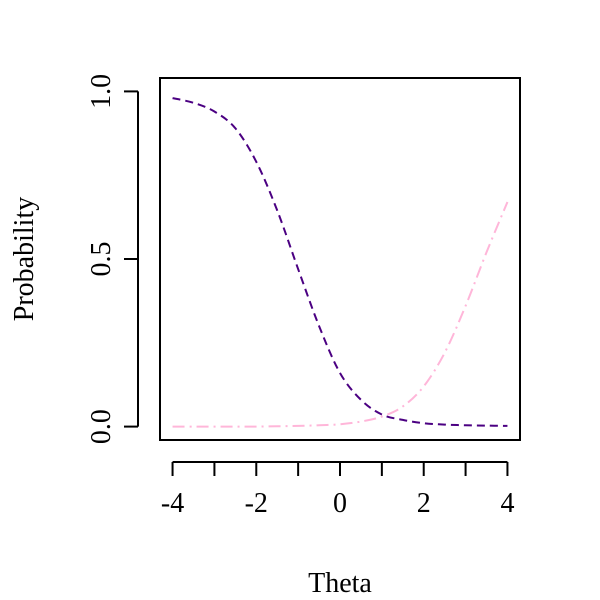  I want to click on y-tick-label: 0.0, so click(101, 426).